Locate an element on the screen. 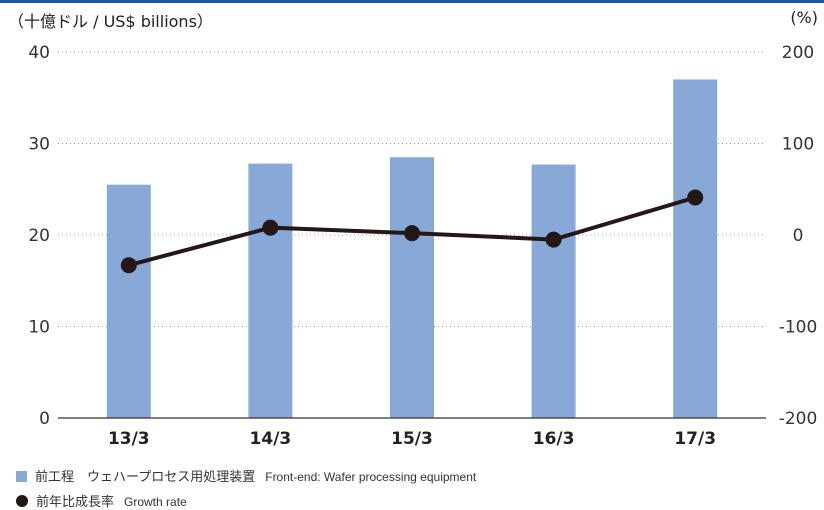 This screenshot has height=510, width=824. category-label: 16/3 is located at coordinates (554, 439).